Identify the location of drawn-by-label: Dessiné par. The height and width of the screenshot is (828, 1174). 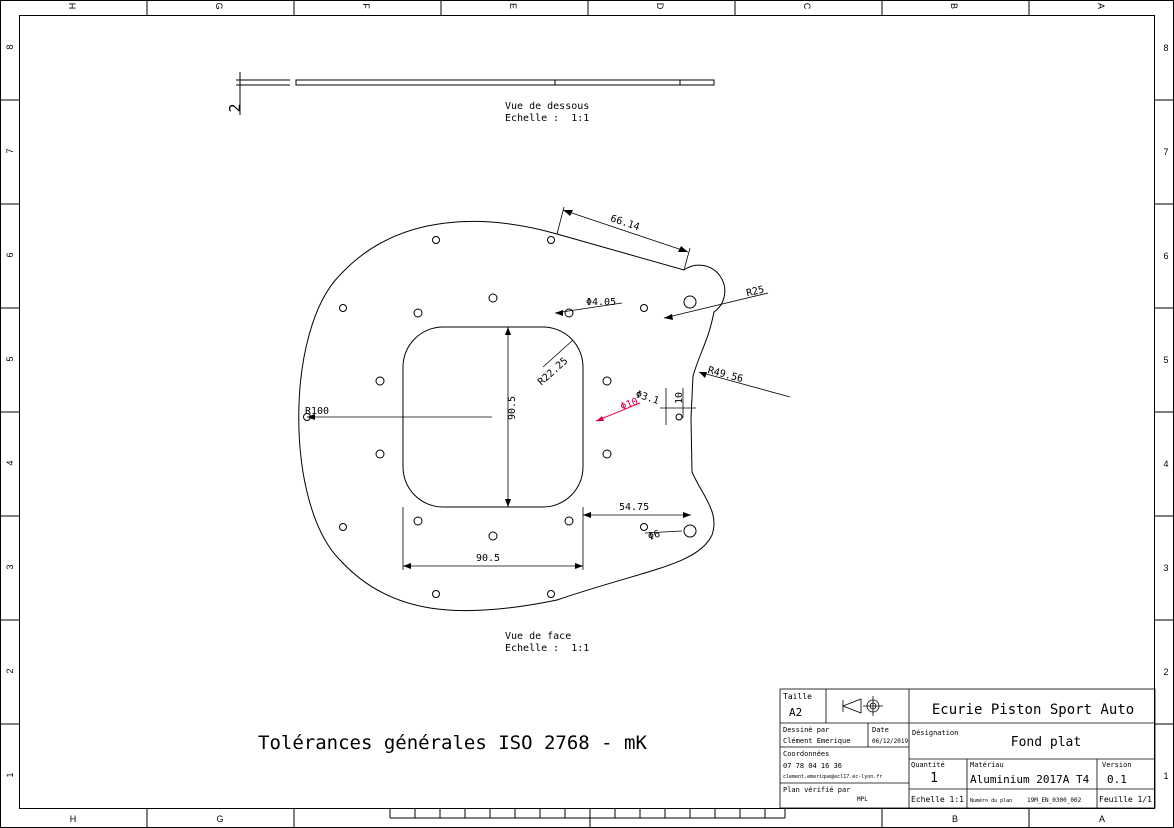
(806, 730).